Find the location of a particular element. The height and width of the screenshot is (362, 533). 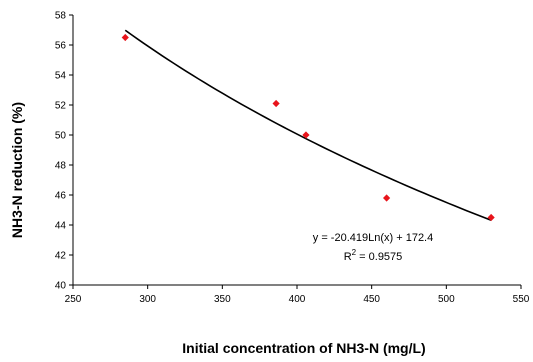

y-tick-label: 58 is located at coordinates (61, 16).